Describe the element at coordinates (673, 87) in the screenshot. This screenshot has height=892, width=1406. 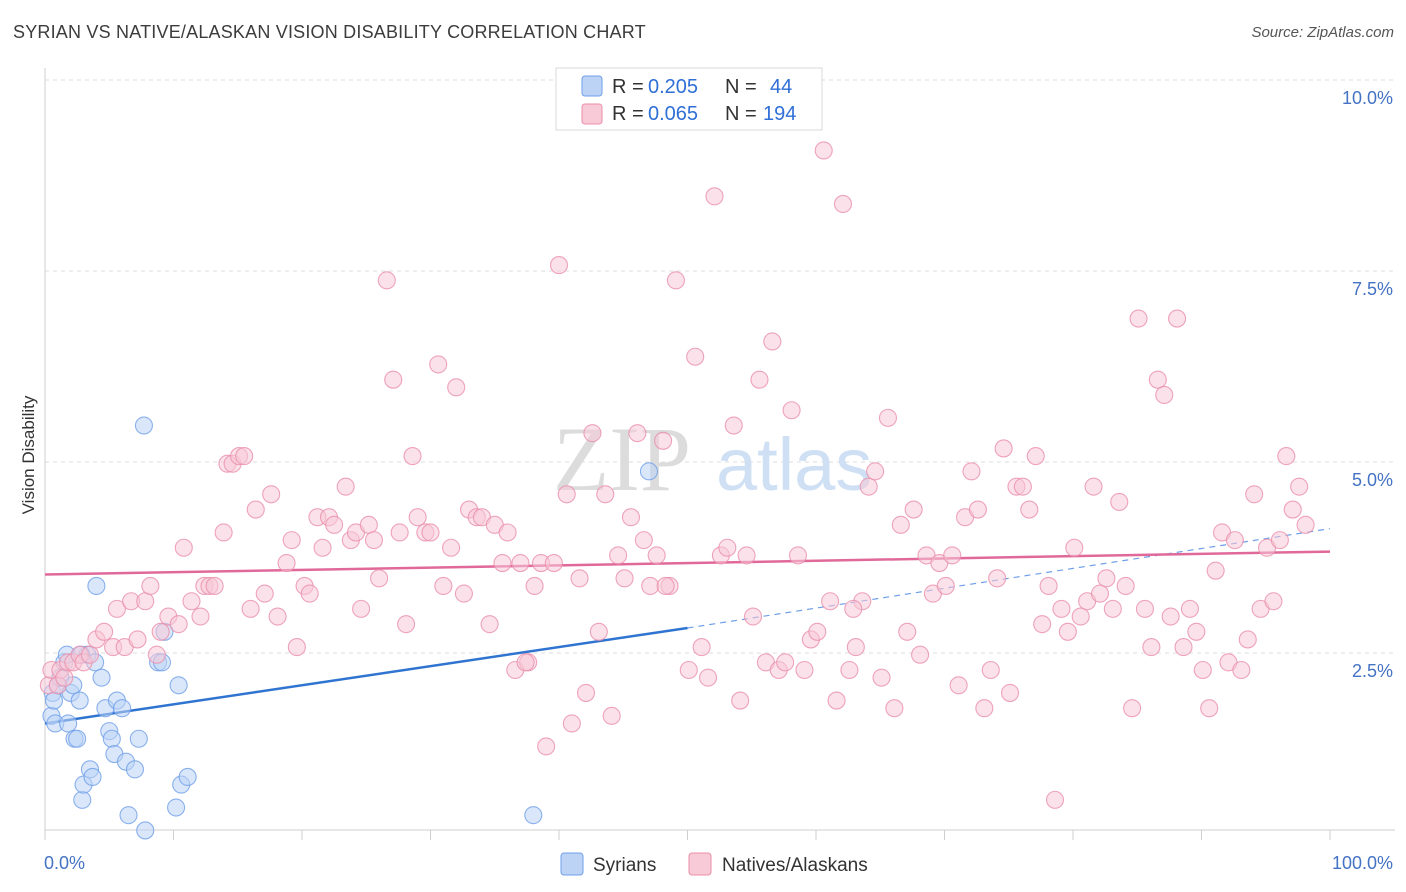
I see `legend-r-value-1: 0.205` at that location.